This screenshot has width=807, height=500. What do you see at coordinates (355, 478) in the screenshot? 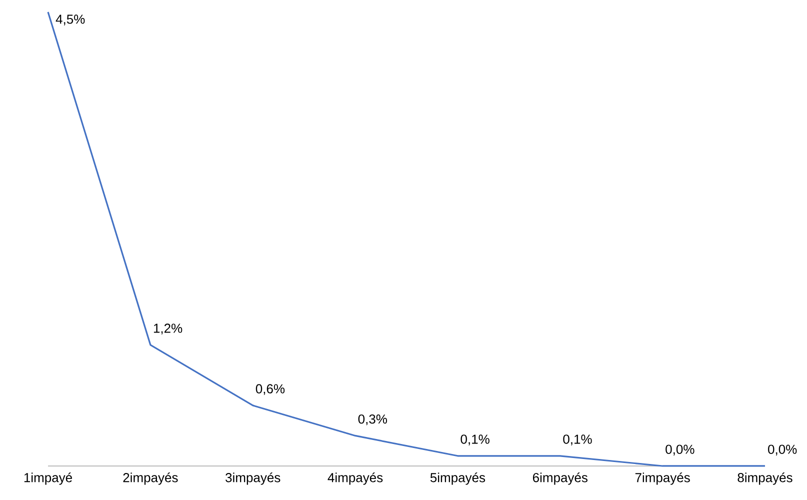
I see `x-tick-label: 4impayés` at bounding box center [355, 478].